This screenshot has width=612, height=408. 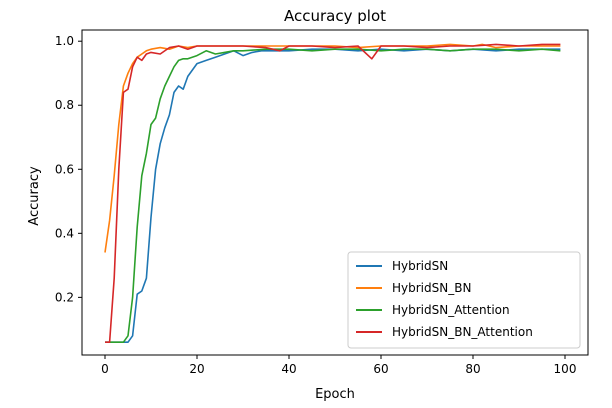 What do you see at coordinates (105, 369) in the screenshot?
I see `x-tick-label: 0` at bounding box center [105, 369].